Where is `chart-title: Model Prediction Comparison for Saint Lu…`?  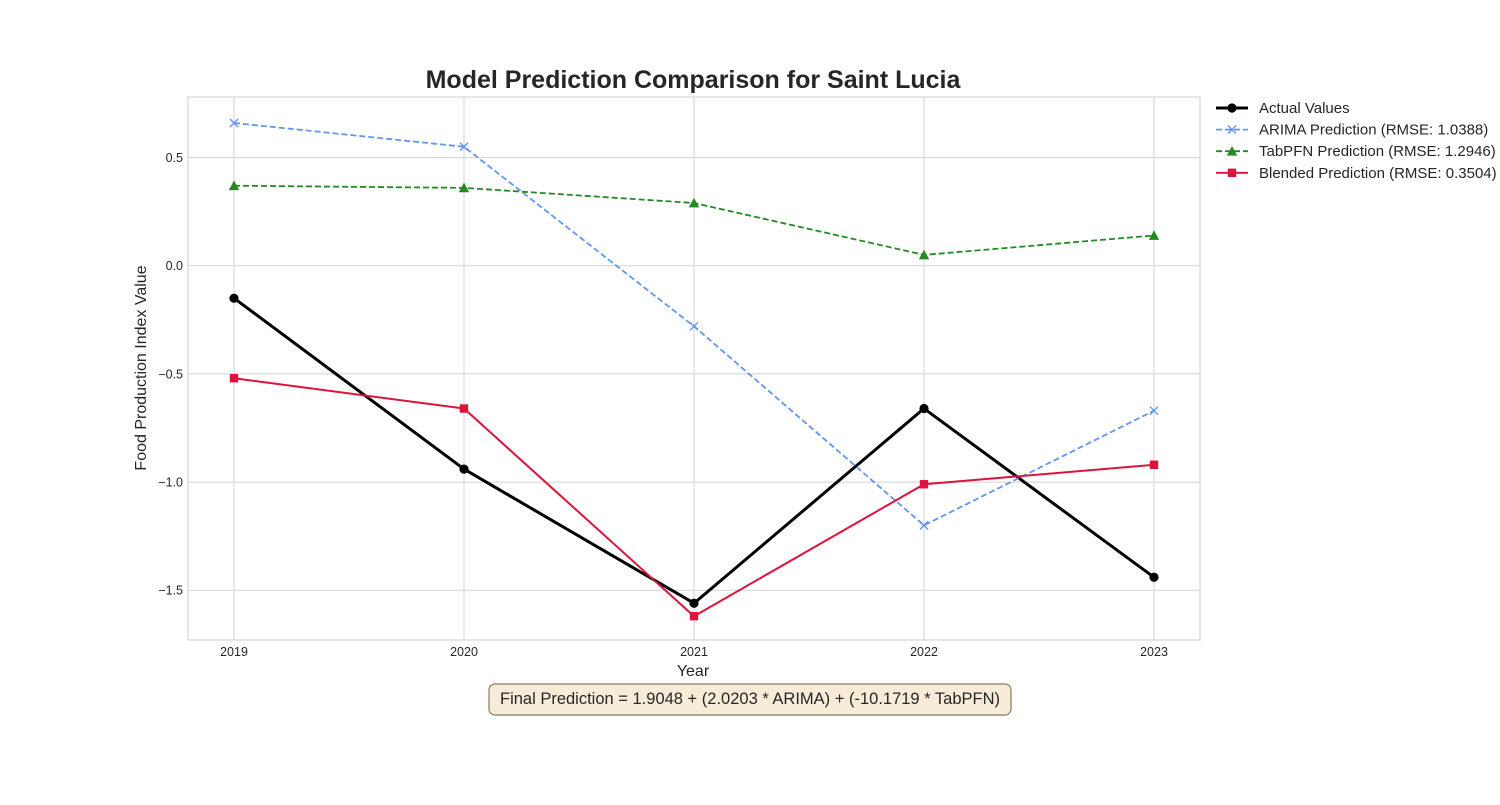 chart-title: Model Prediction Comparison for Saint Lu… is located at coordinates (694, 80).